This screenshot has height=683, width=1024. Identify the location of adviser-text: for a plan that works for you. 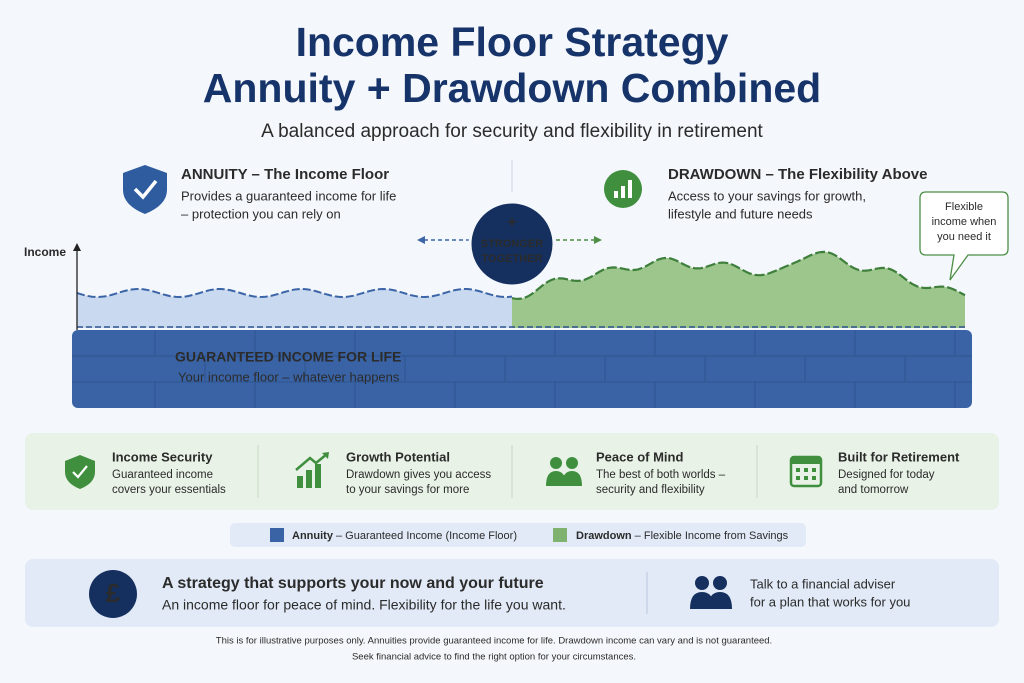
(830, 601).